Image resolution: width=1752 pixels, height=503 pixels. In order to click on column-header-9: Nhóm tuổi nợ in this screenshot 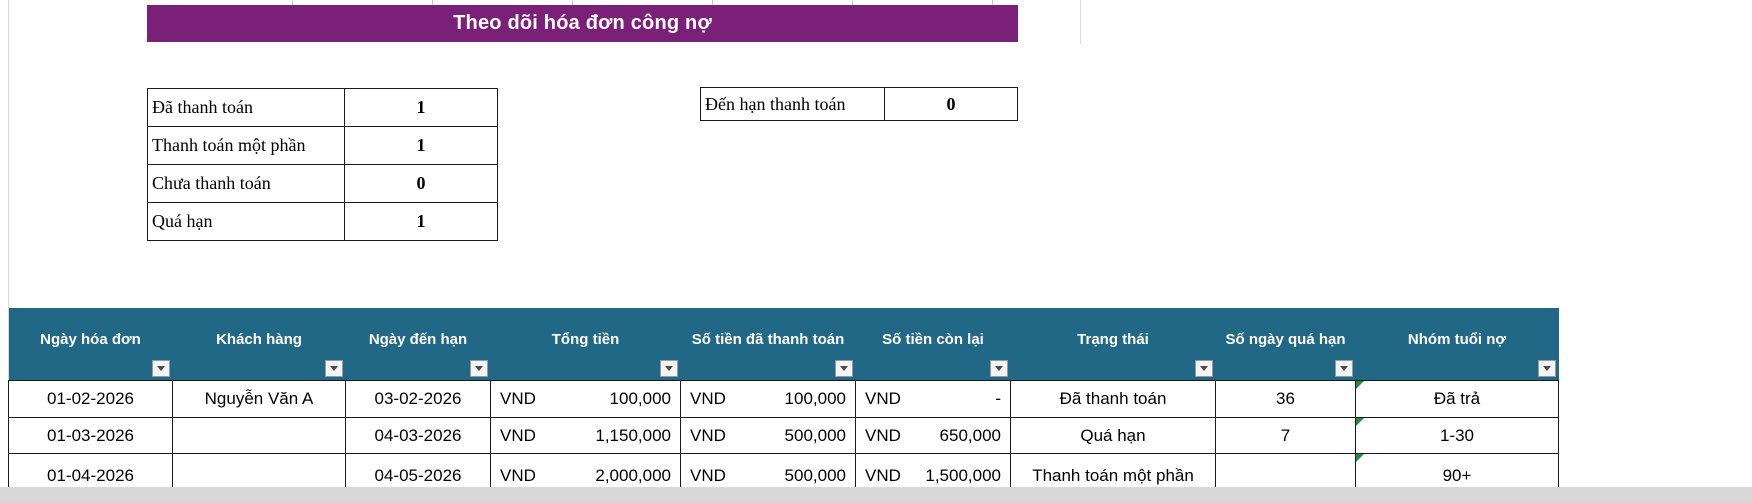, I will do `click(1457, 344)`.